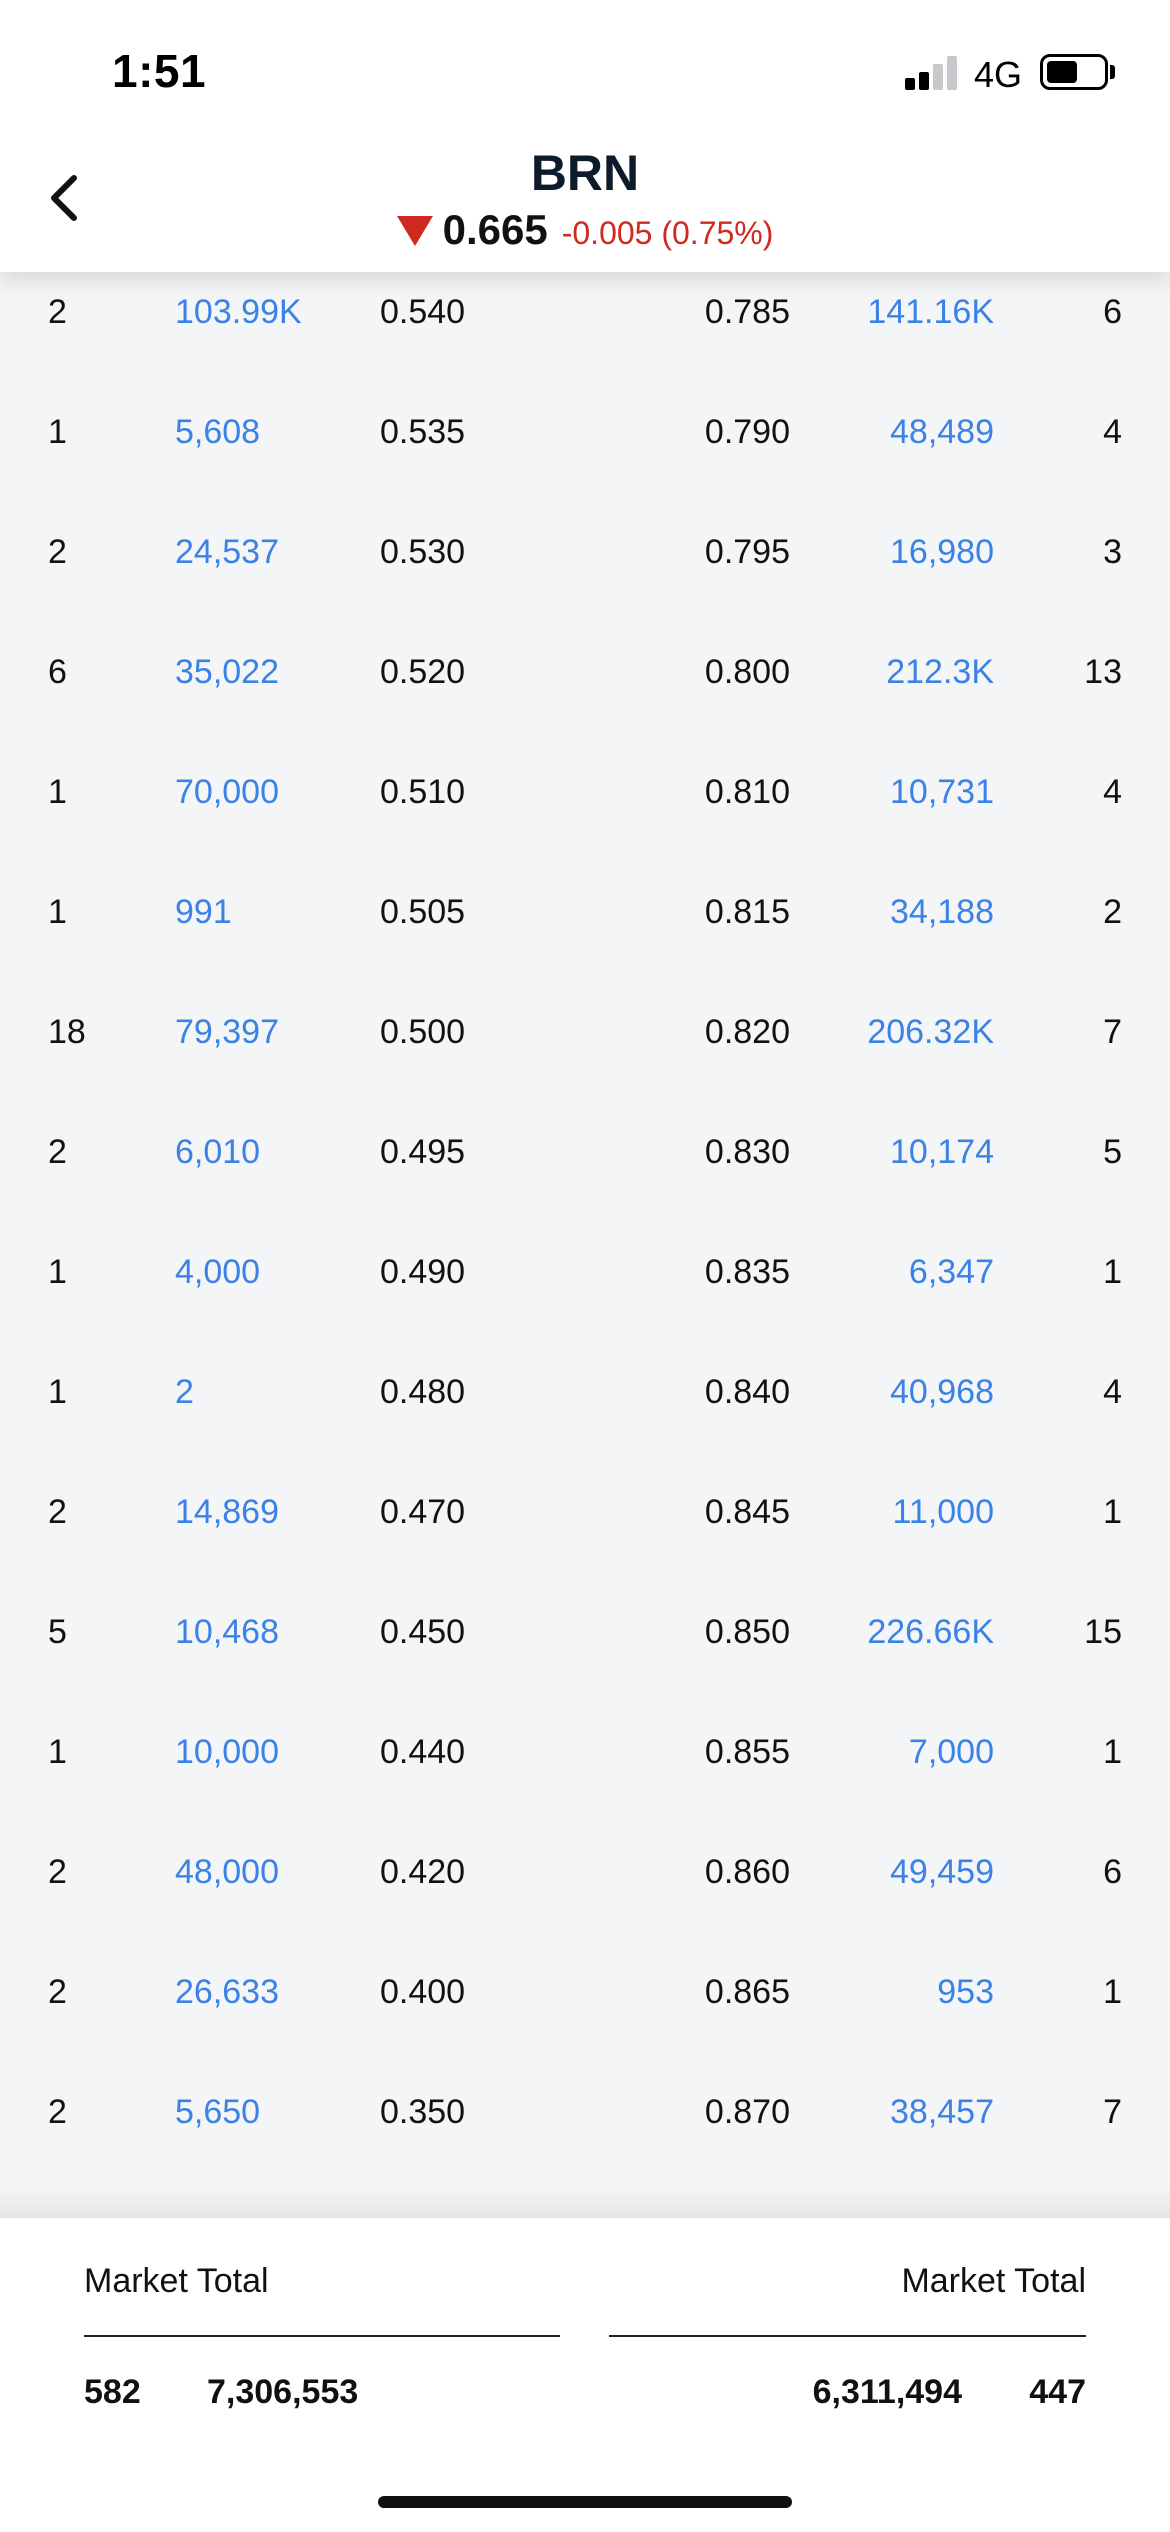 This screenshot has width=1170, height=2532. What do you see at coordinates (218, 1152) in the screenshot?
I see `bid-volume: 6,010` at bounding box center [218, 1152].